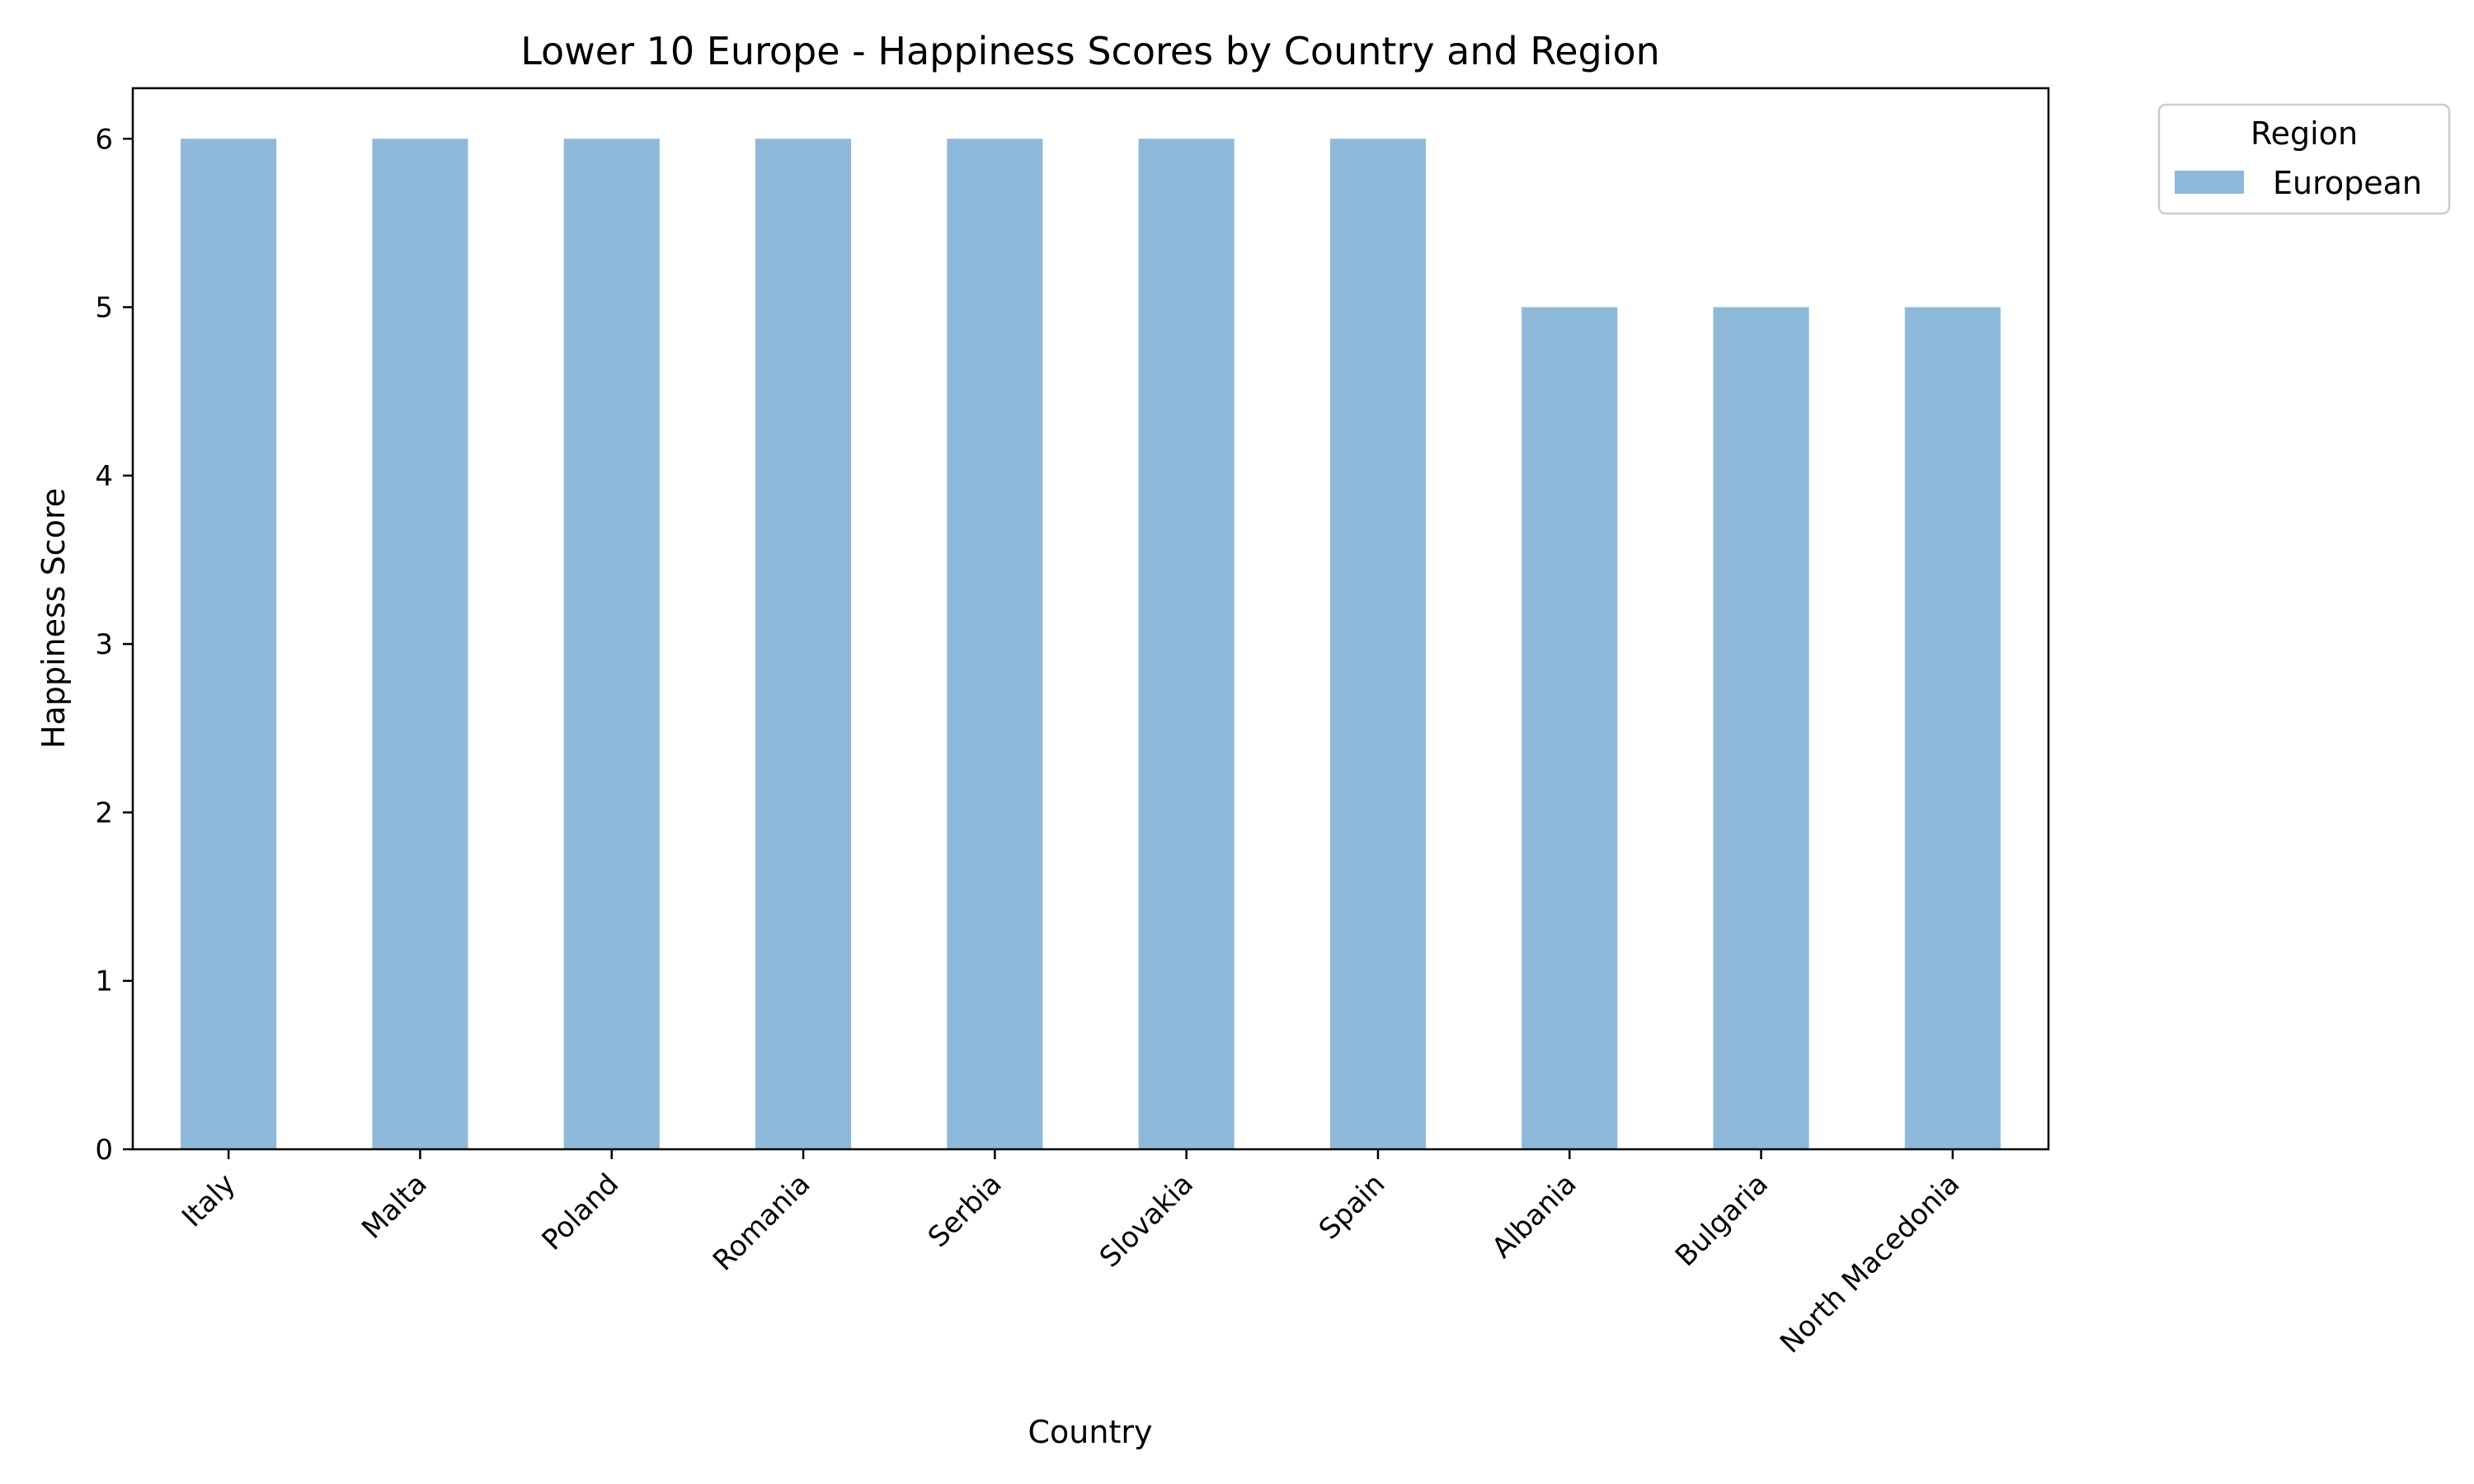  What do you see at coordinates (114, 645) in the screenshot?
I see `y-axis: 0 1 2 3 4 5 6` at bounding box center [114, 645].